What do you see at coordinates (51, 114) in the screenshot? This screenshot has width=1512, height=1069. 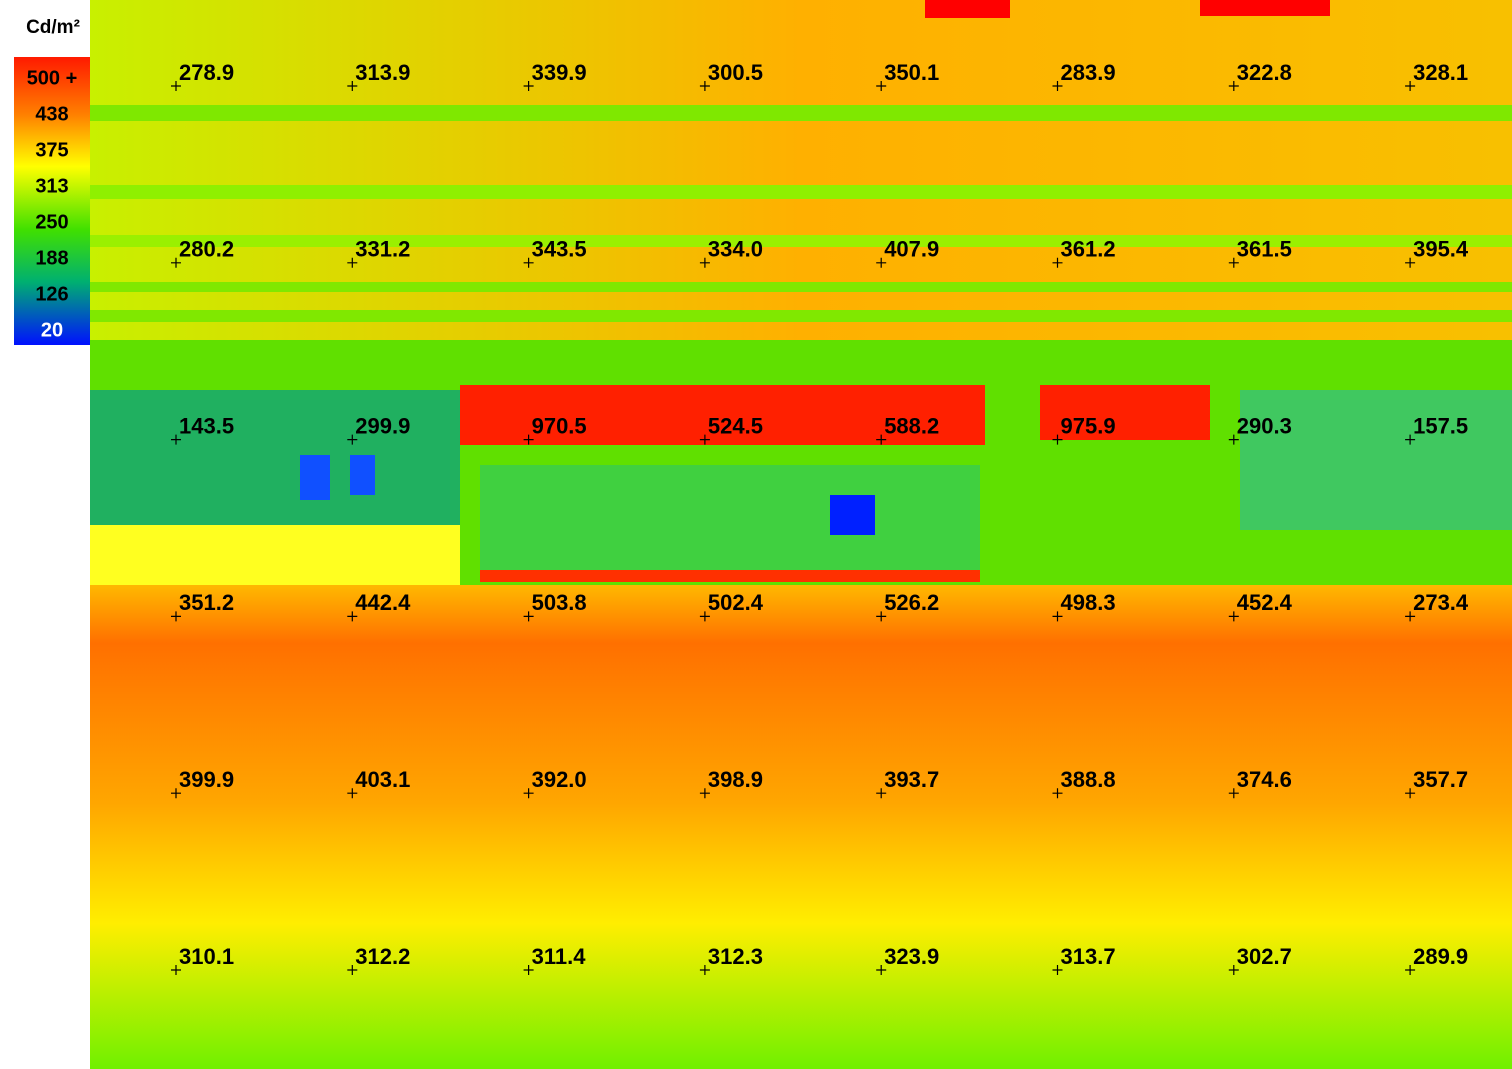 I see `legend-label: 438` at bounding box center [51, 114].